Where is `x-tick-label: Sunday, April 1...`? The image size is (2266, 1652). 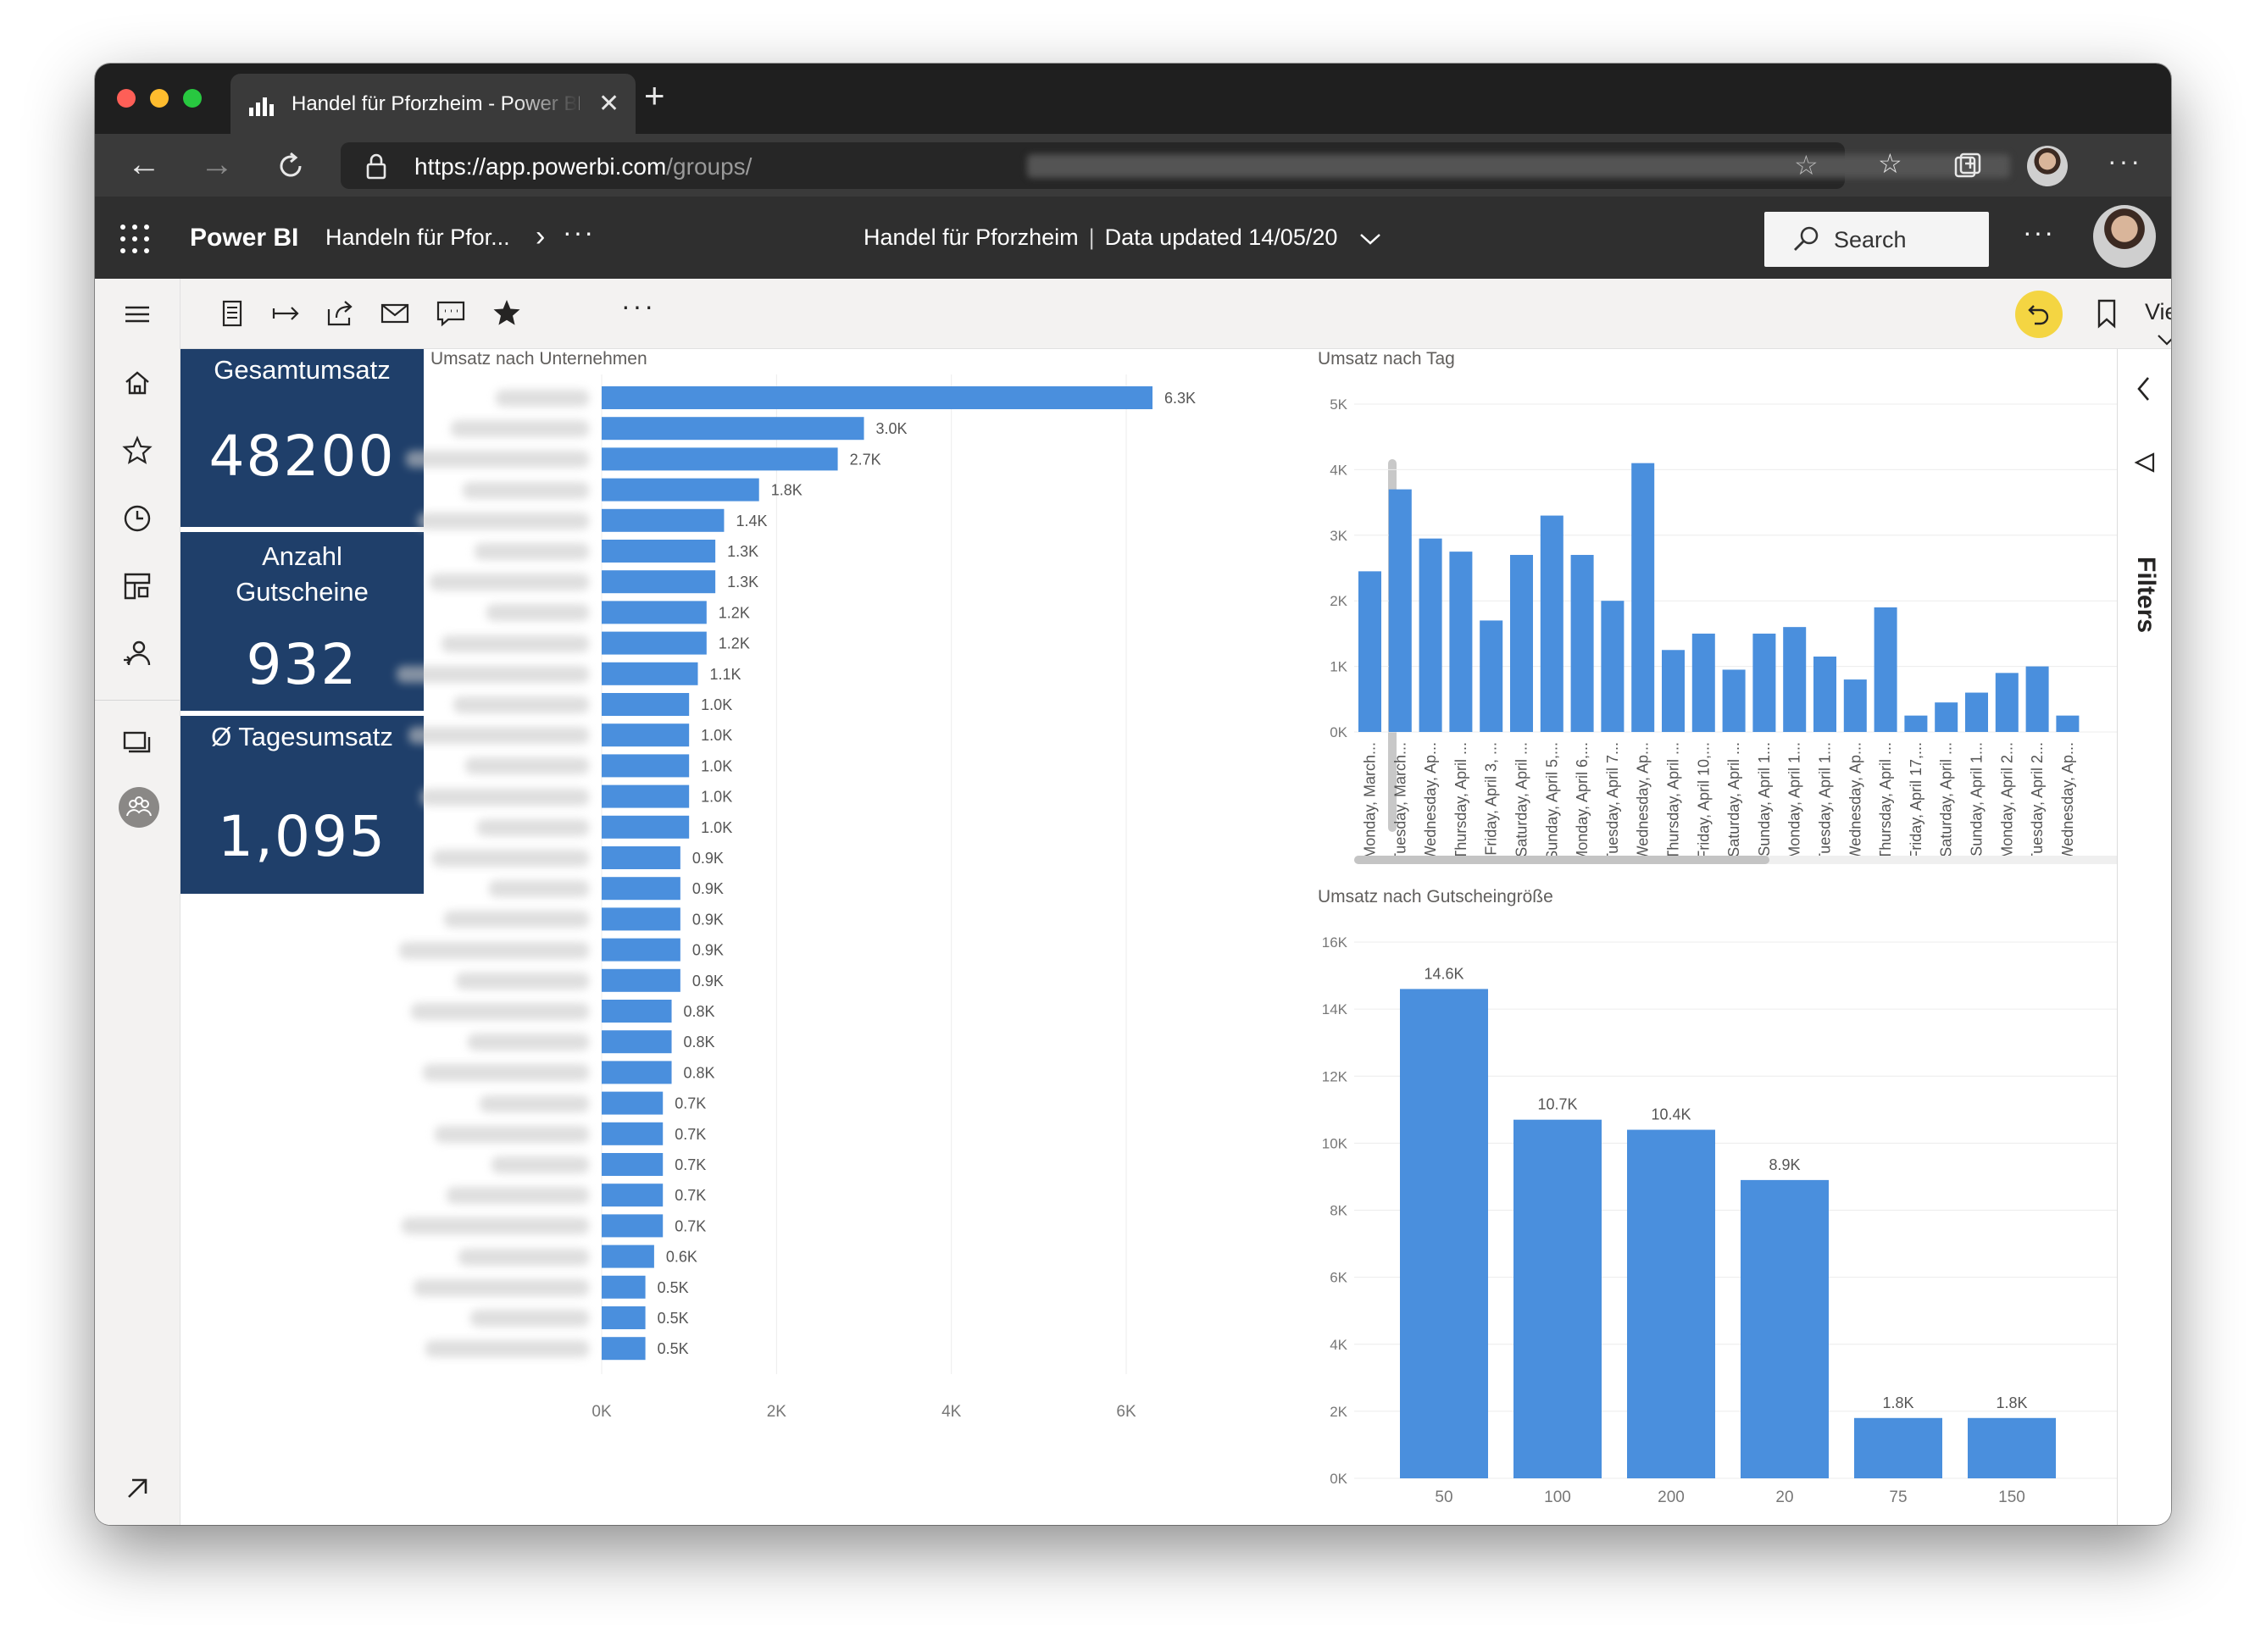
x-tick-label: Sunday, April 1... is located at coordinates (1765, 799).